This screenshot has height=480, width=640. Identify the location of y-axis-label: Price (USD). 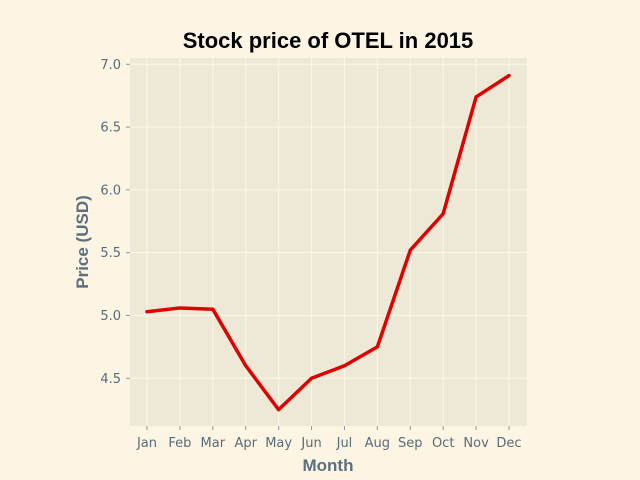
(82, 242).